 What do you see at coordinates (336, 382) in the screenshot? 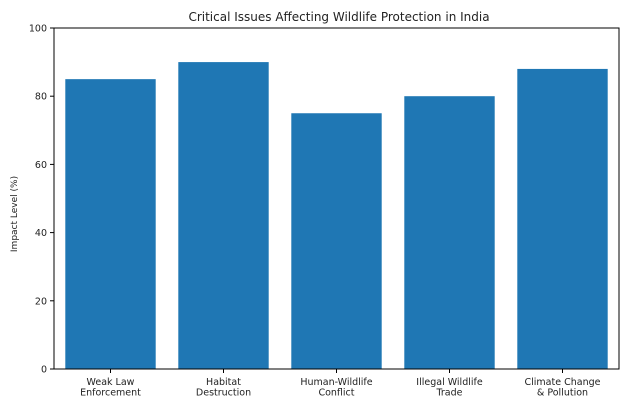
I see `x-tick-label: Human-Wildlife` at bounding box center [336, 382].